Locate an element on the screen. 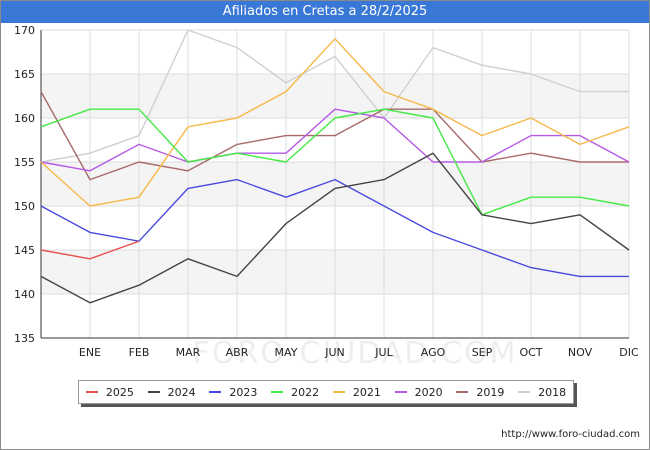 The height and width of the screenshot is (450, 650). legend-label: 2020 is located at coordinates (428, 392).